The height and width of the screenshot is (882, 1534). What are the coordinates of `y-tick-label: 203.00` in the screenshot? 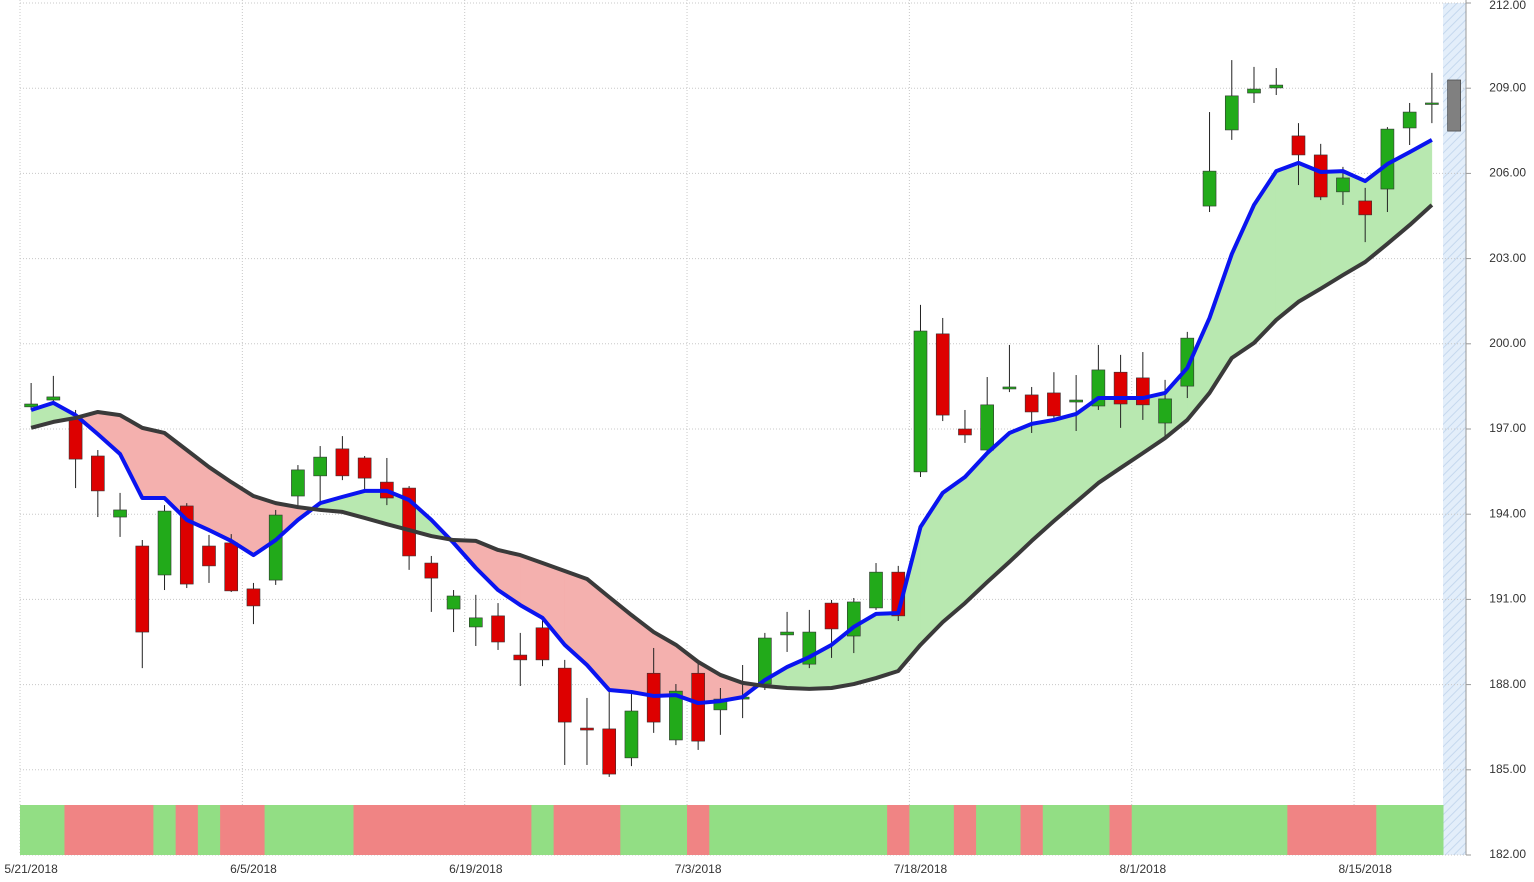 It's located at (1507, 258).